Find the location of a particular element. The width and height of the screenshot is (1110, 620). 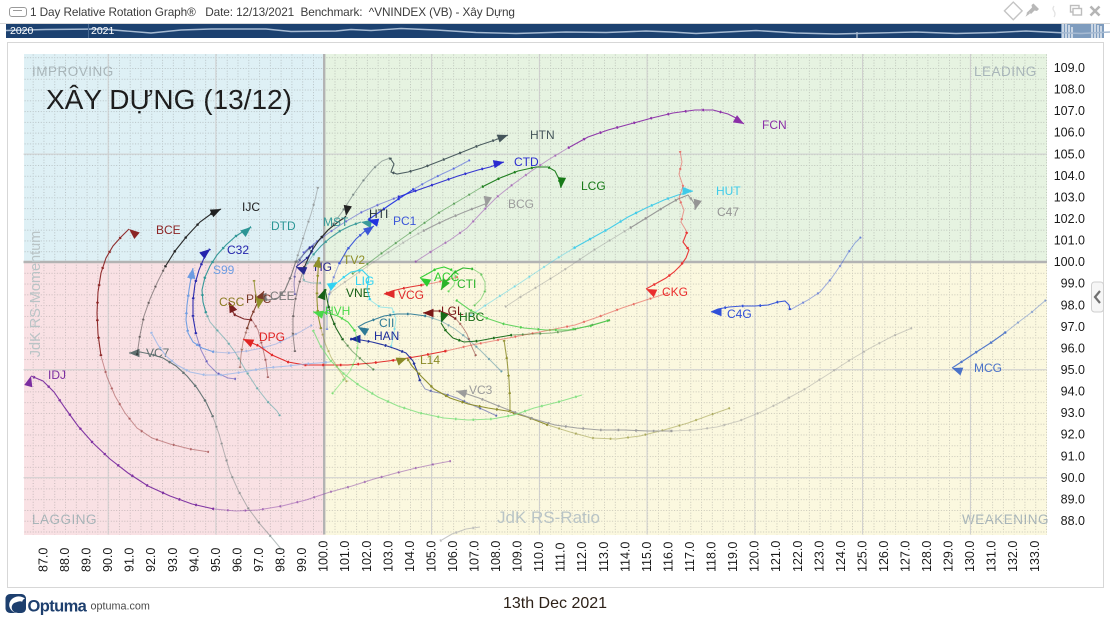

svg-text: CTI is located at coordinates (466, 284).